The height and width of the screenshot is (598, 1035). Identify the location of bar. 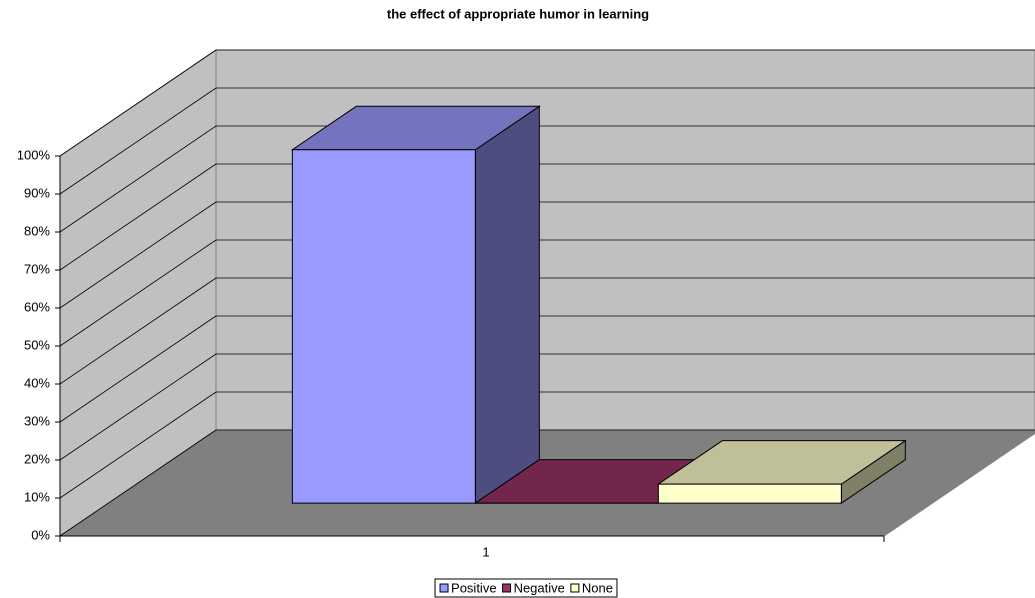
(781, 472).